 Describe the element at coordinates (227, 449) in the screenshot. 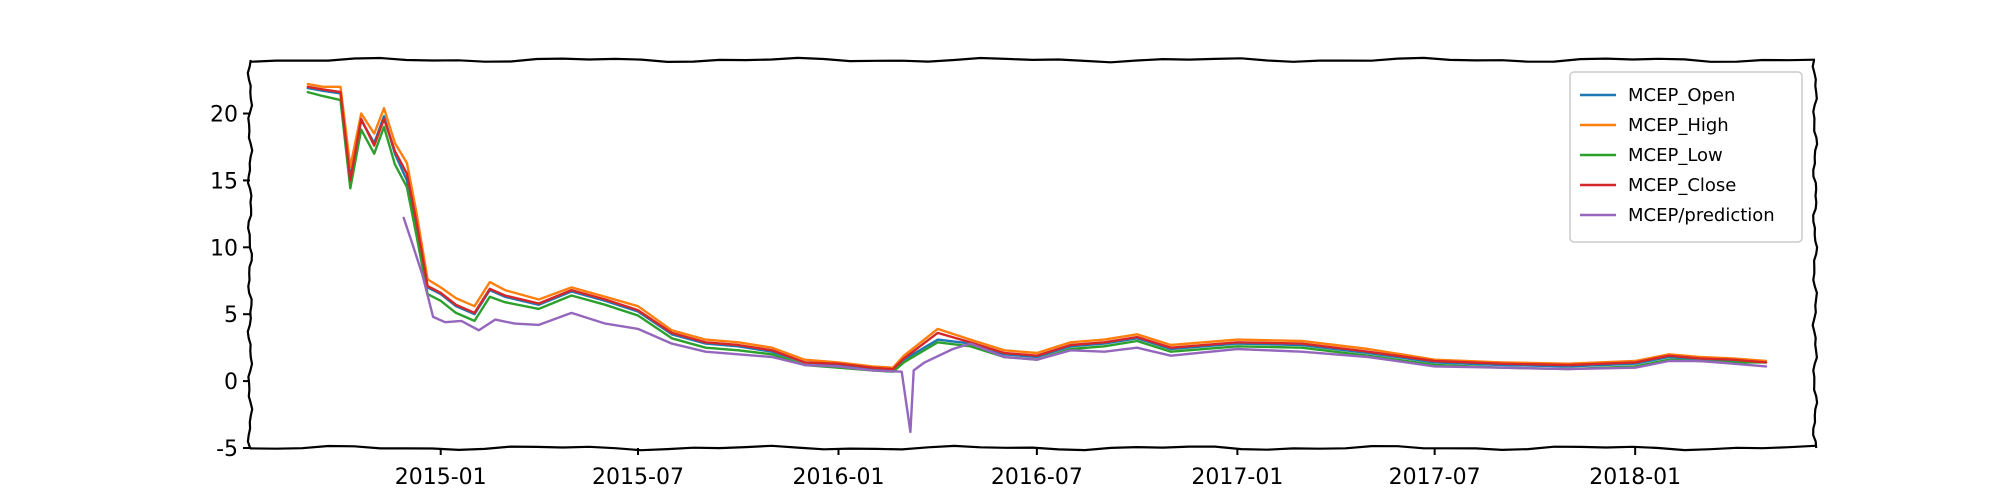

I see `y-tick-label: -5` at that location.